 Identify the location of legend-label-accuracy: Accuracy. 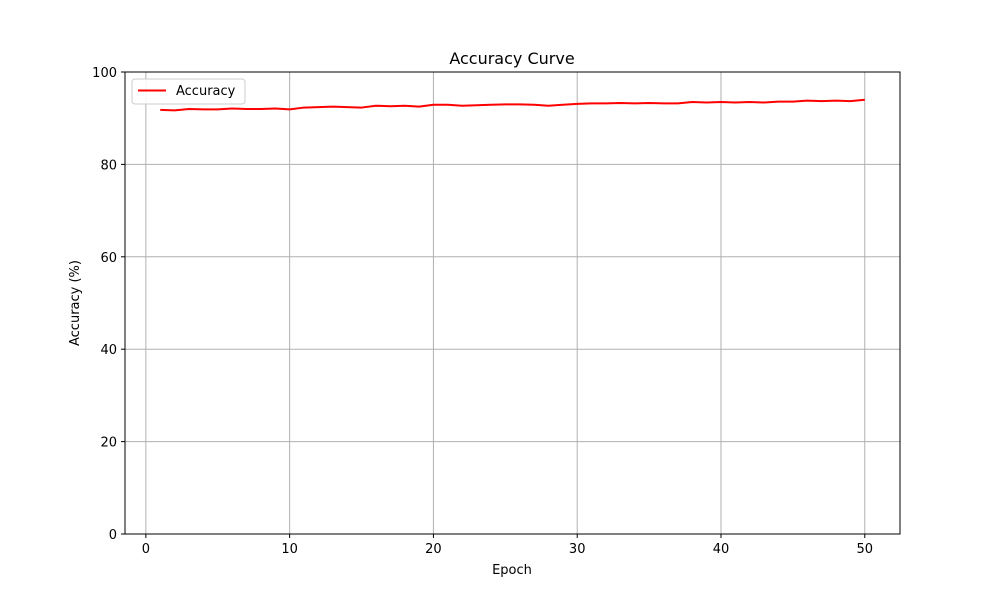
(206, 91).